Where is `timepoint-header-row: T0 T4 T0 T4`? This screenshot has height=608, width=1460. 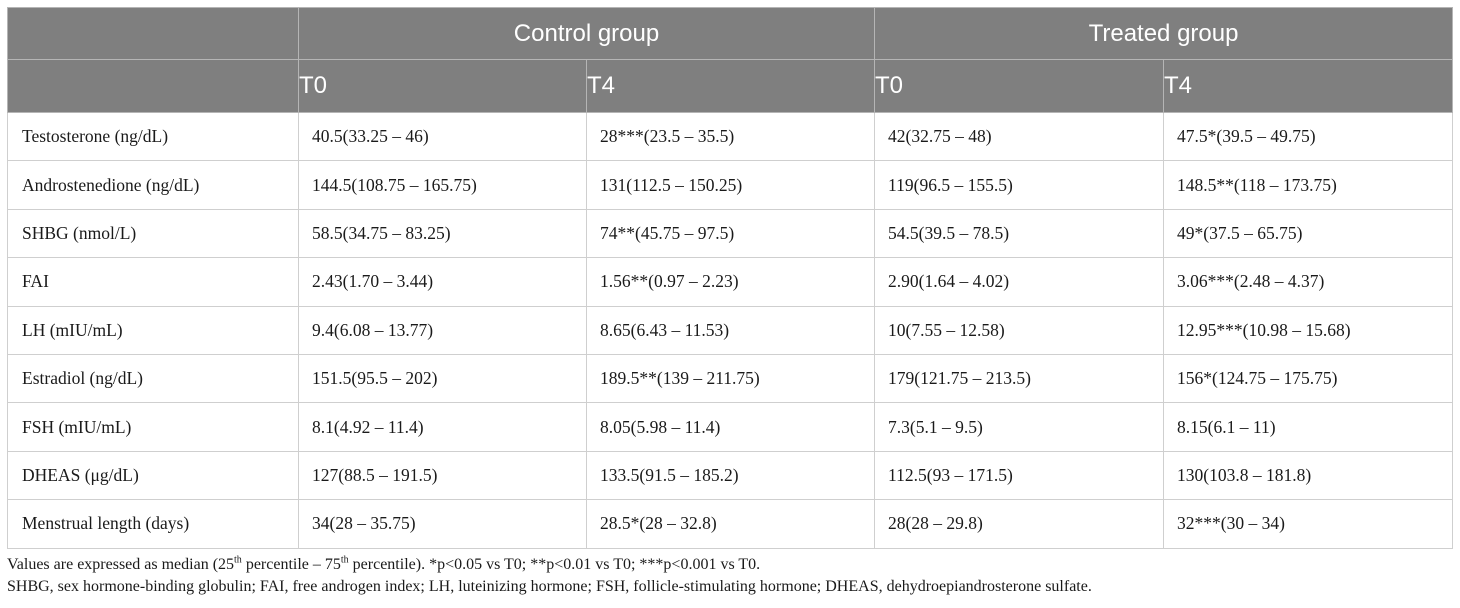
timepoint-header-row: T0 T4 T0 T4 is located at coordinates (730, 86).